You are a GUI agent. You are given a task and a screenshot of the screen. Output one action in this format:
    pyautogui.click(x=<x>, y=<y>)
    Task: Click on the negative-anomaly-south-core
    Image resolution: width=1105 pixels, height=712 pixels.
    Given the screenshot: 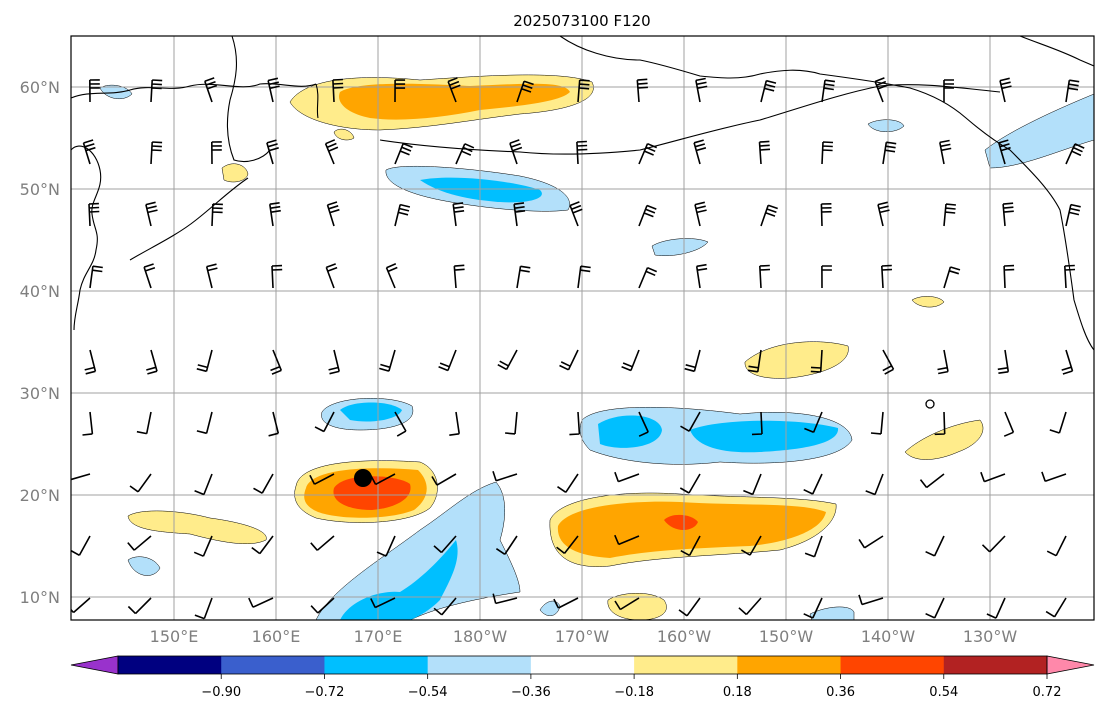 What is the action you would take?
    pyautogui.click(x=399, y=580)
    